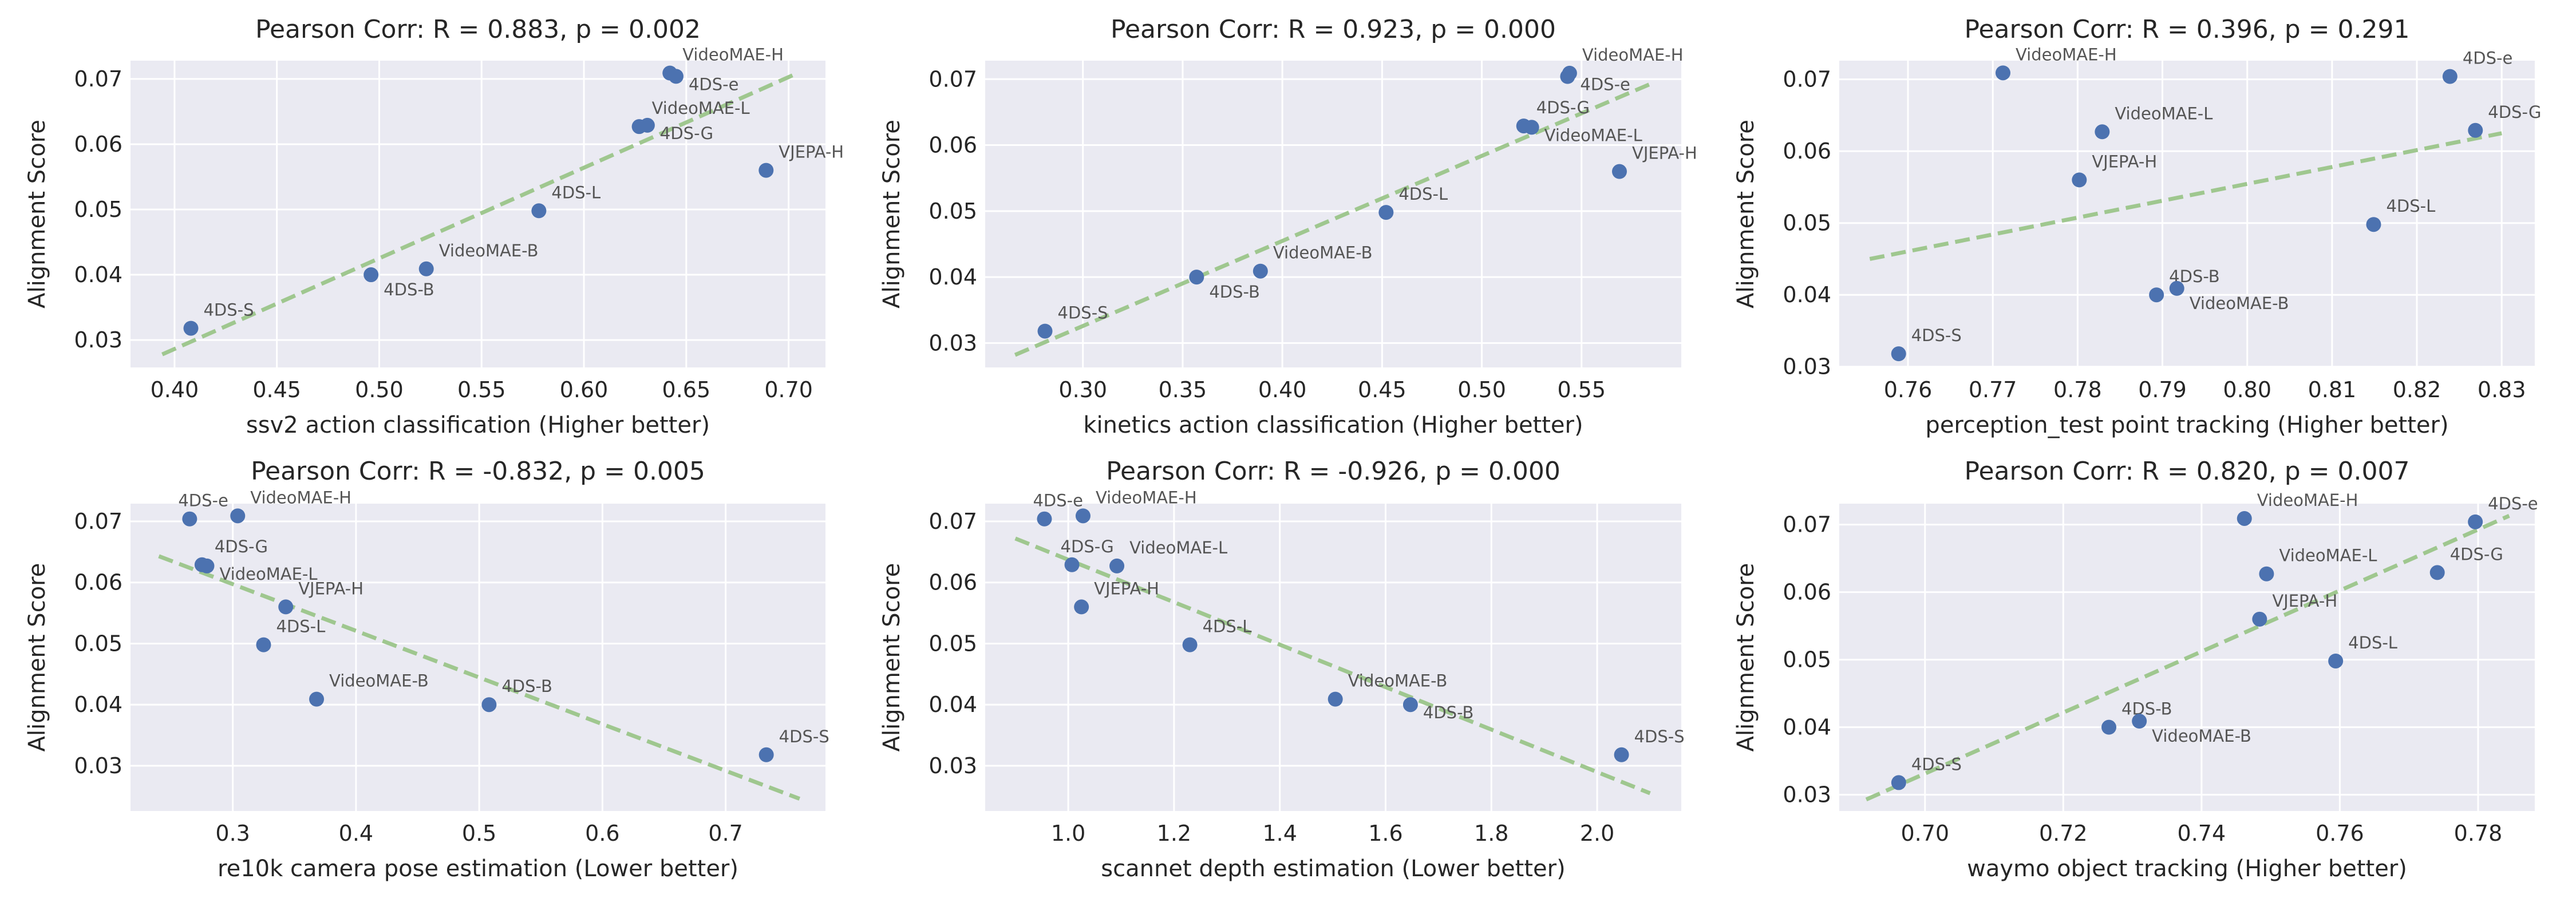  Describe the element at coordinates (1925, 833) in the screenshot. I see `x-tick-label: 0.70` at that location.